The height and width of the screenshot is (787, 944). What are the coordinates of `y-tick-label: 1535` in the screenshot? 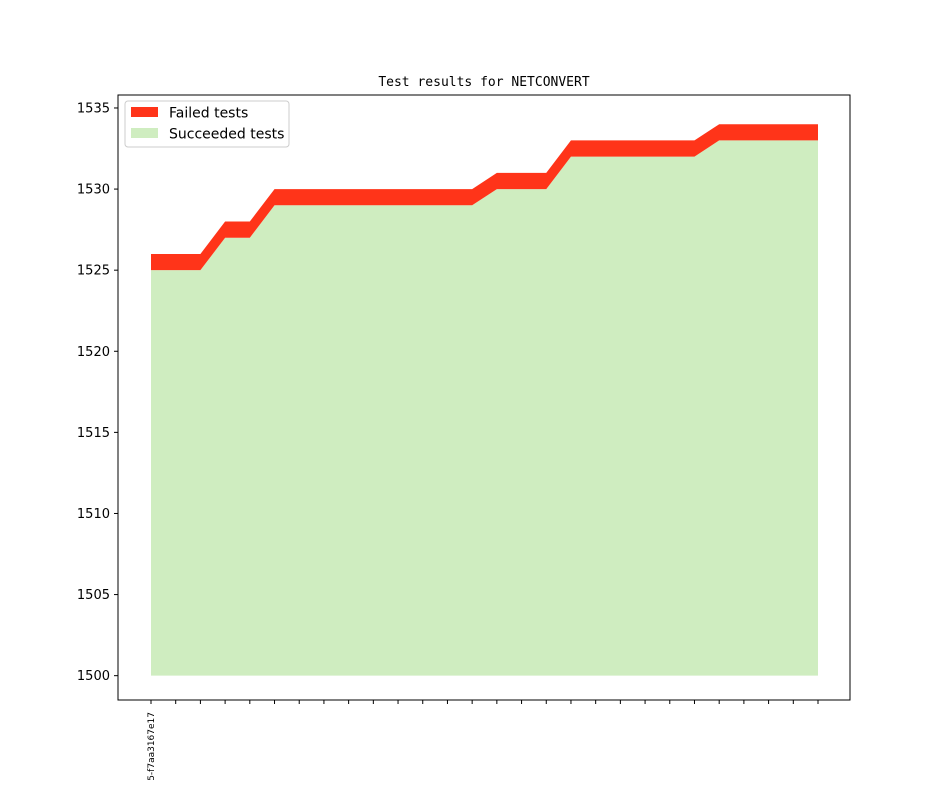 It's located at (93, 108).